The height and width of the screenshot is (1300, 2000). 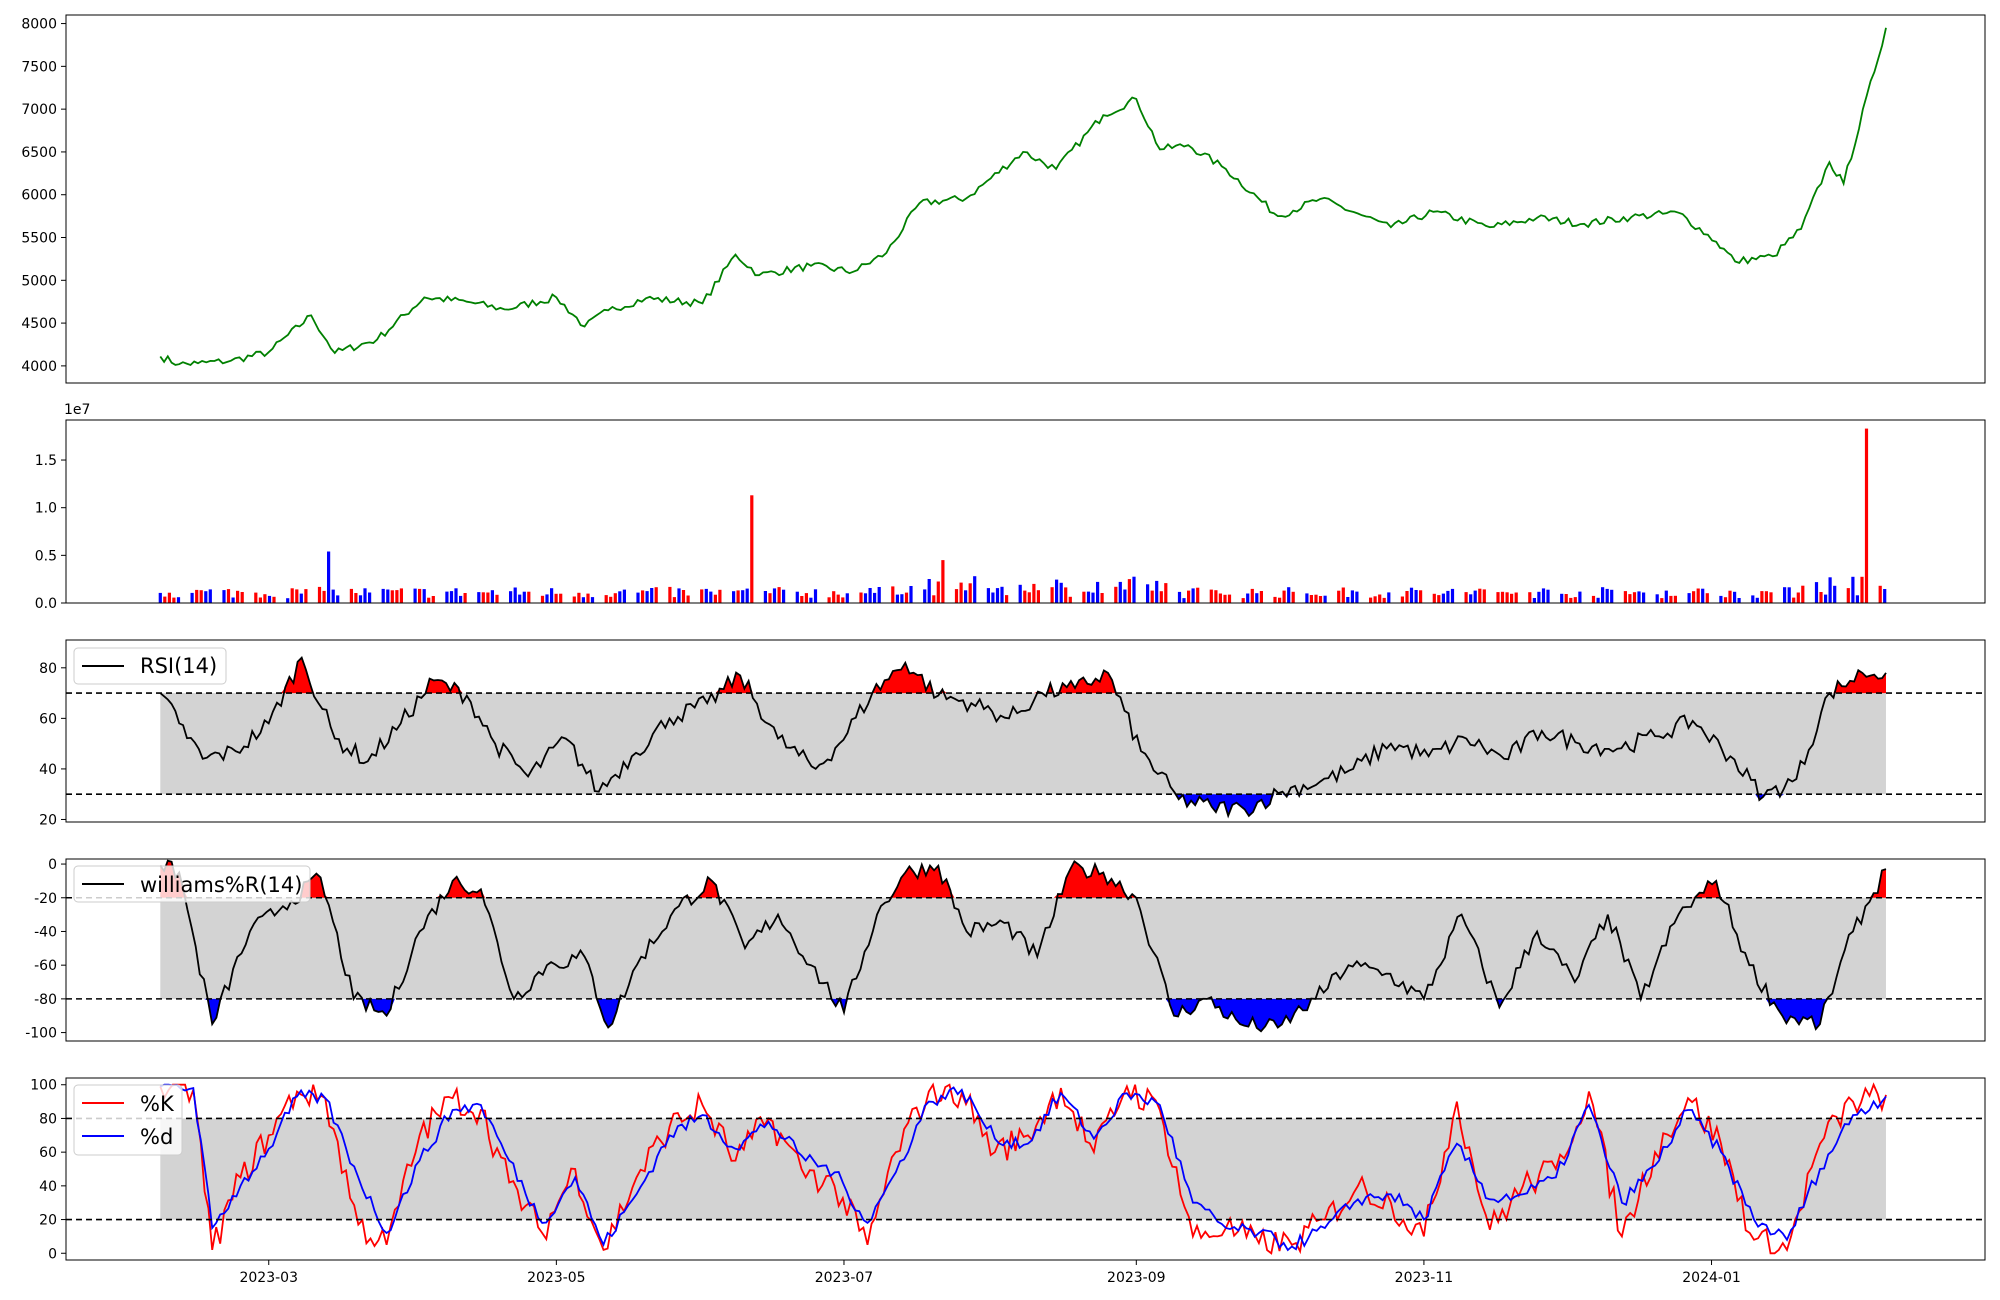 I want to click on d-legend-label: %d, so click(x=156, y=1137).